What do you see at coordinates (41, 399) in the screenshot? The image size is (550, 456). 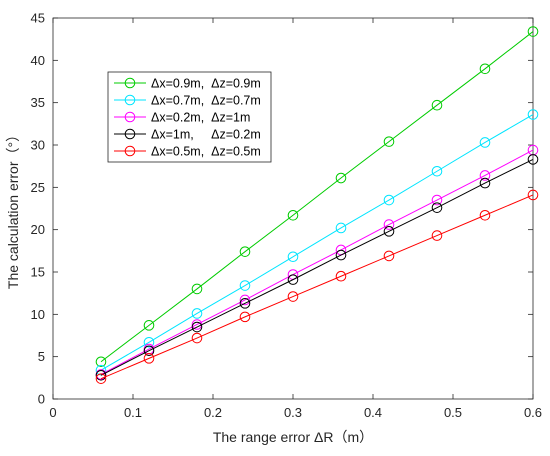 I see `y-tick-label: 0` at bounding box center [41, 399].